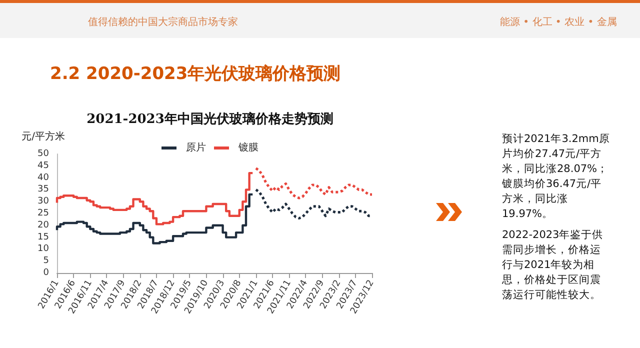 The width and height of the screenshot is (640, 348). I want to click on y-tick-label: 35, so click(43, 189).